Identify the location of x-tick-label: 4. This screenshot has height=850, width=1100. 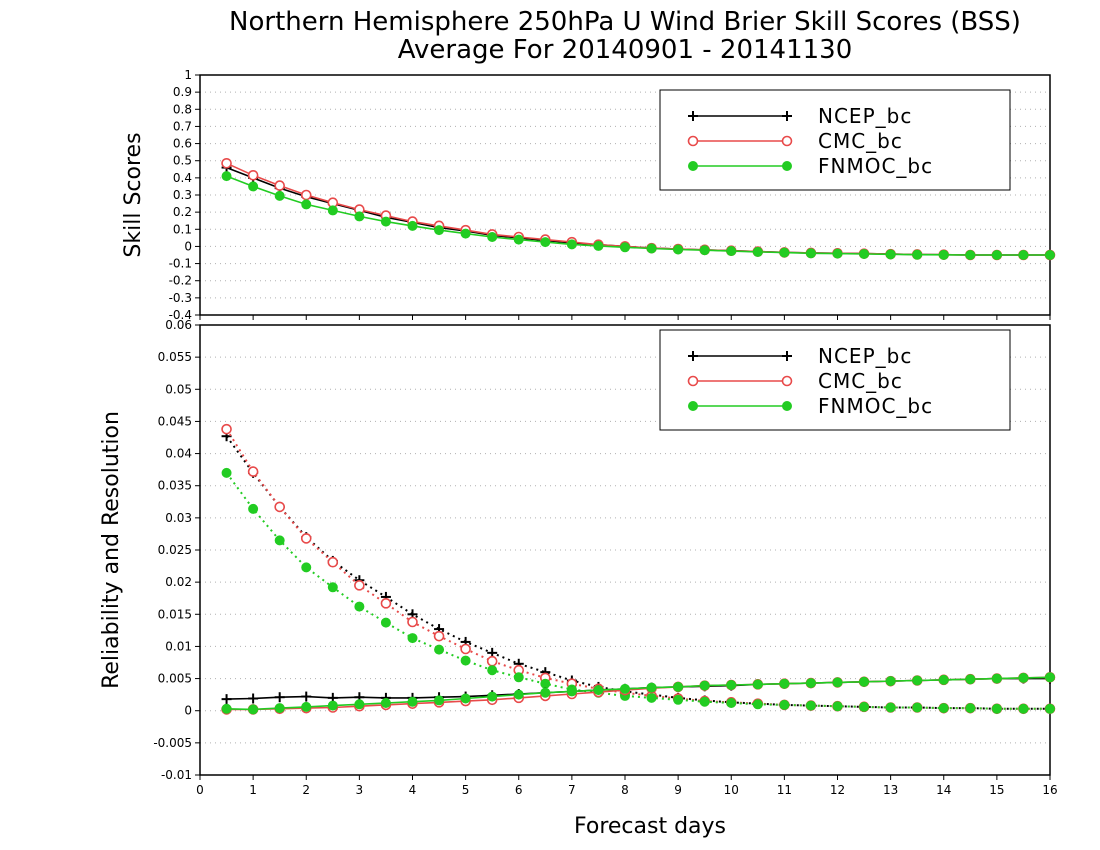
(413, 790).